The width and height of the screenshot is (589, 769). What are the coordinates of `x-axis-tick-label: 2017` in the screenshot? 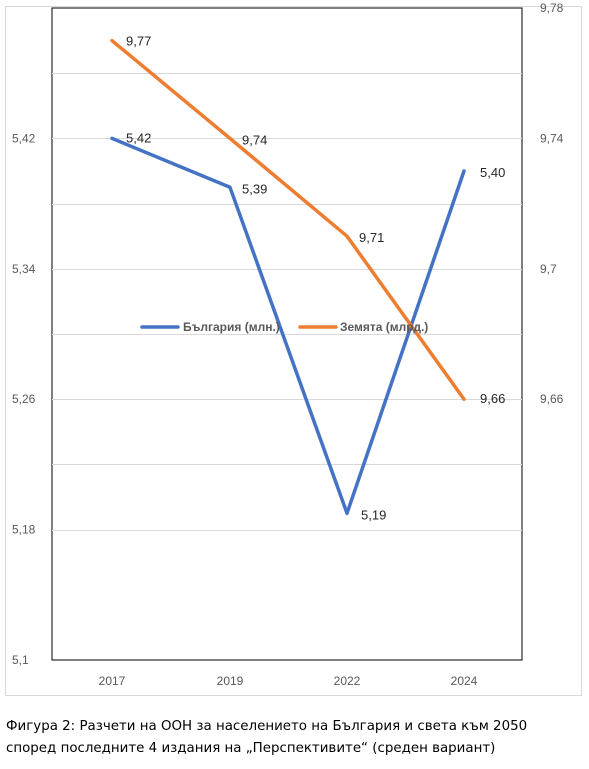 It's located at (112, 681).